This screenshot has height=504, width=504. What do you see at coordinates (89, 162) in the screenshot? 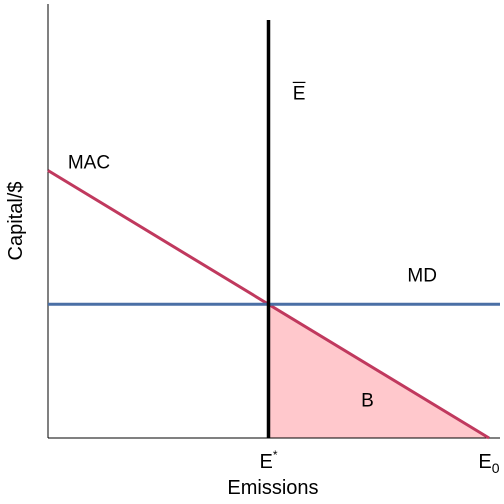
I see `annotation-mac: MAC` at bounding box center [89, 162].